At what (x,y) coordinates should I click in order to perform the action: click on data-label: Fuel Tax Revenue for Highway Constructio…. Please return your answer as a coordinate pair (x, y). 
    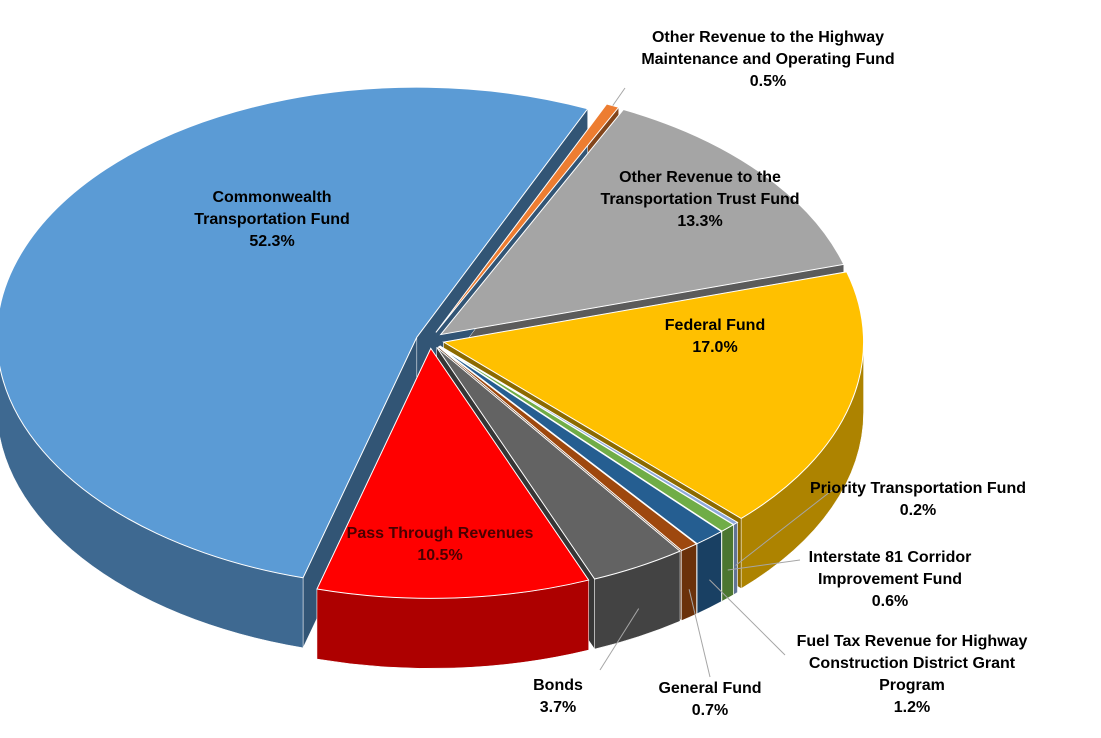
    Looking at the image, I should click on (912, 675).